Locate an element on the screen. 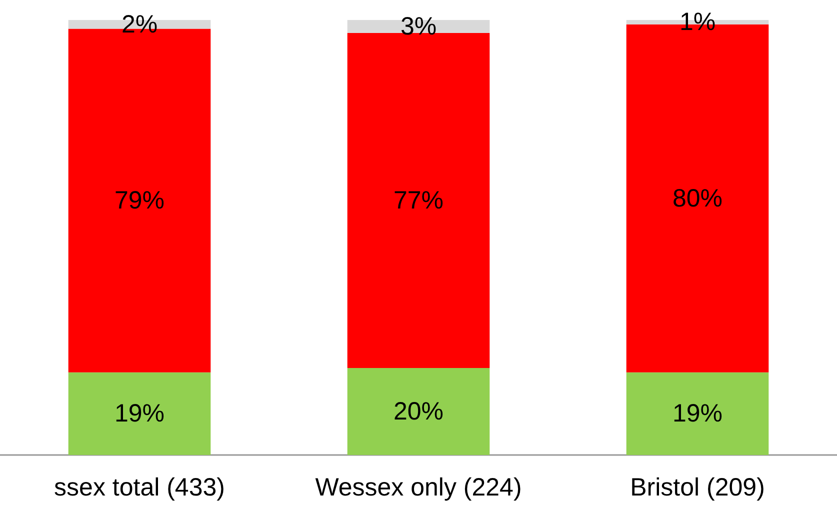 Image resolution: width=837 pixels, height=521 pixels. x-tick-label: Wessex only (224) is located at coordinates (418, 488).